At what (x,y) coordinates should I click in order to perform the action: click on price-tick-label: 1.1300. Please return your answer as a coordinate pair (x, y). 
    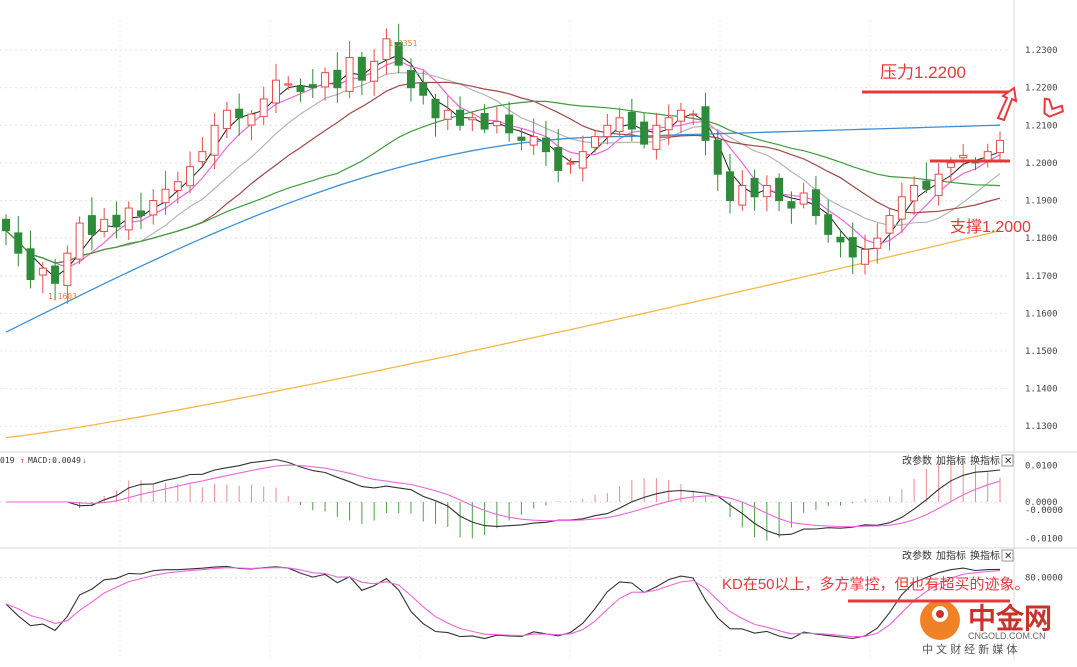
    Looking at the image, I should click on (1041, 427).